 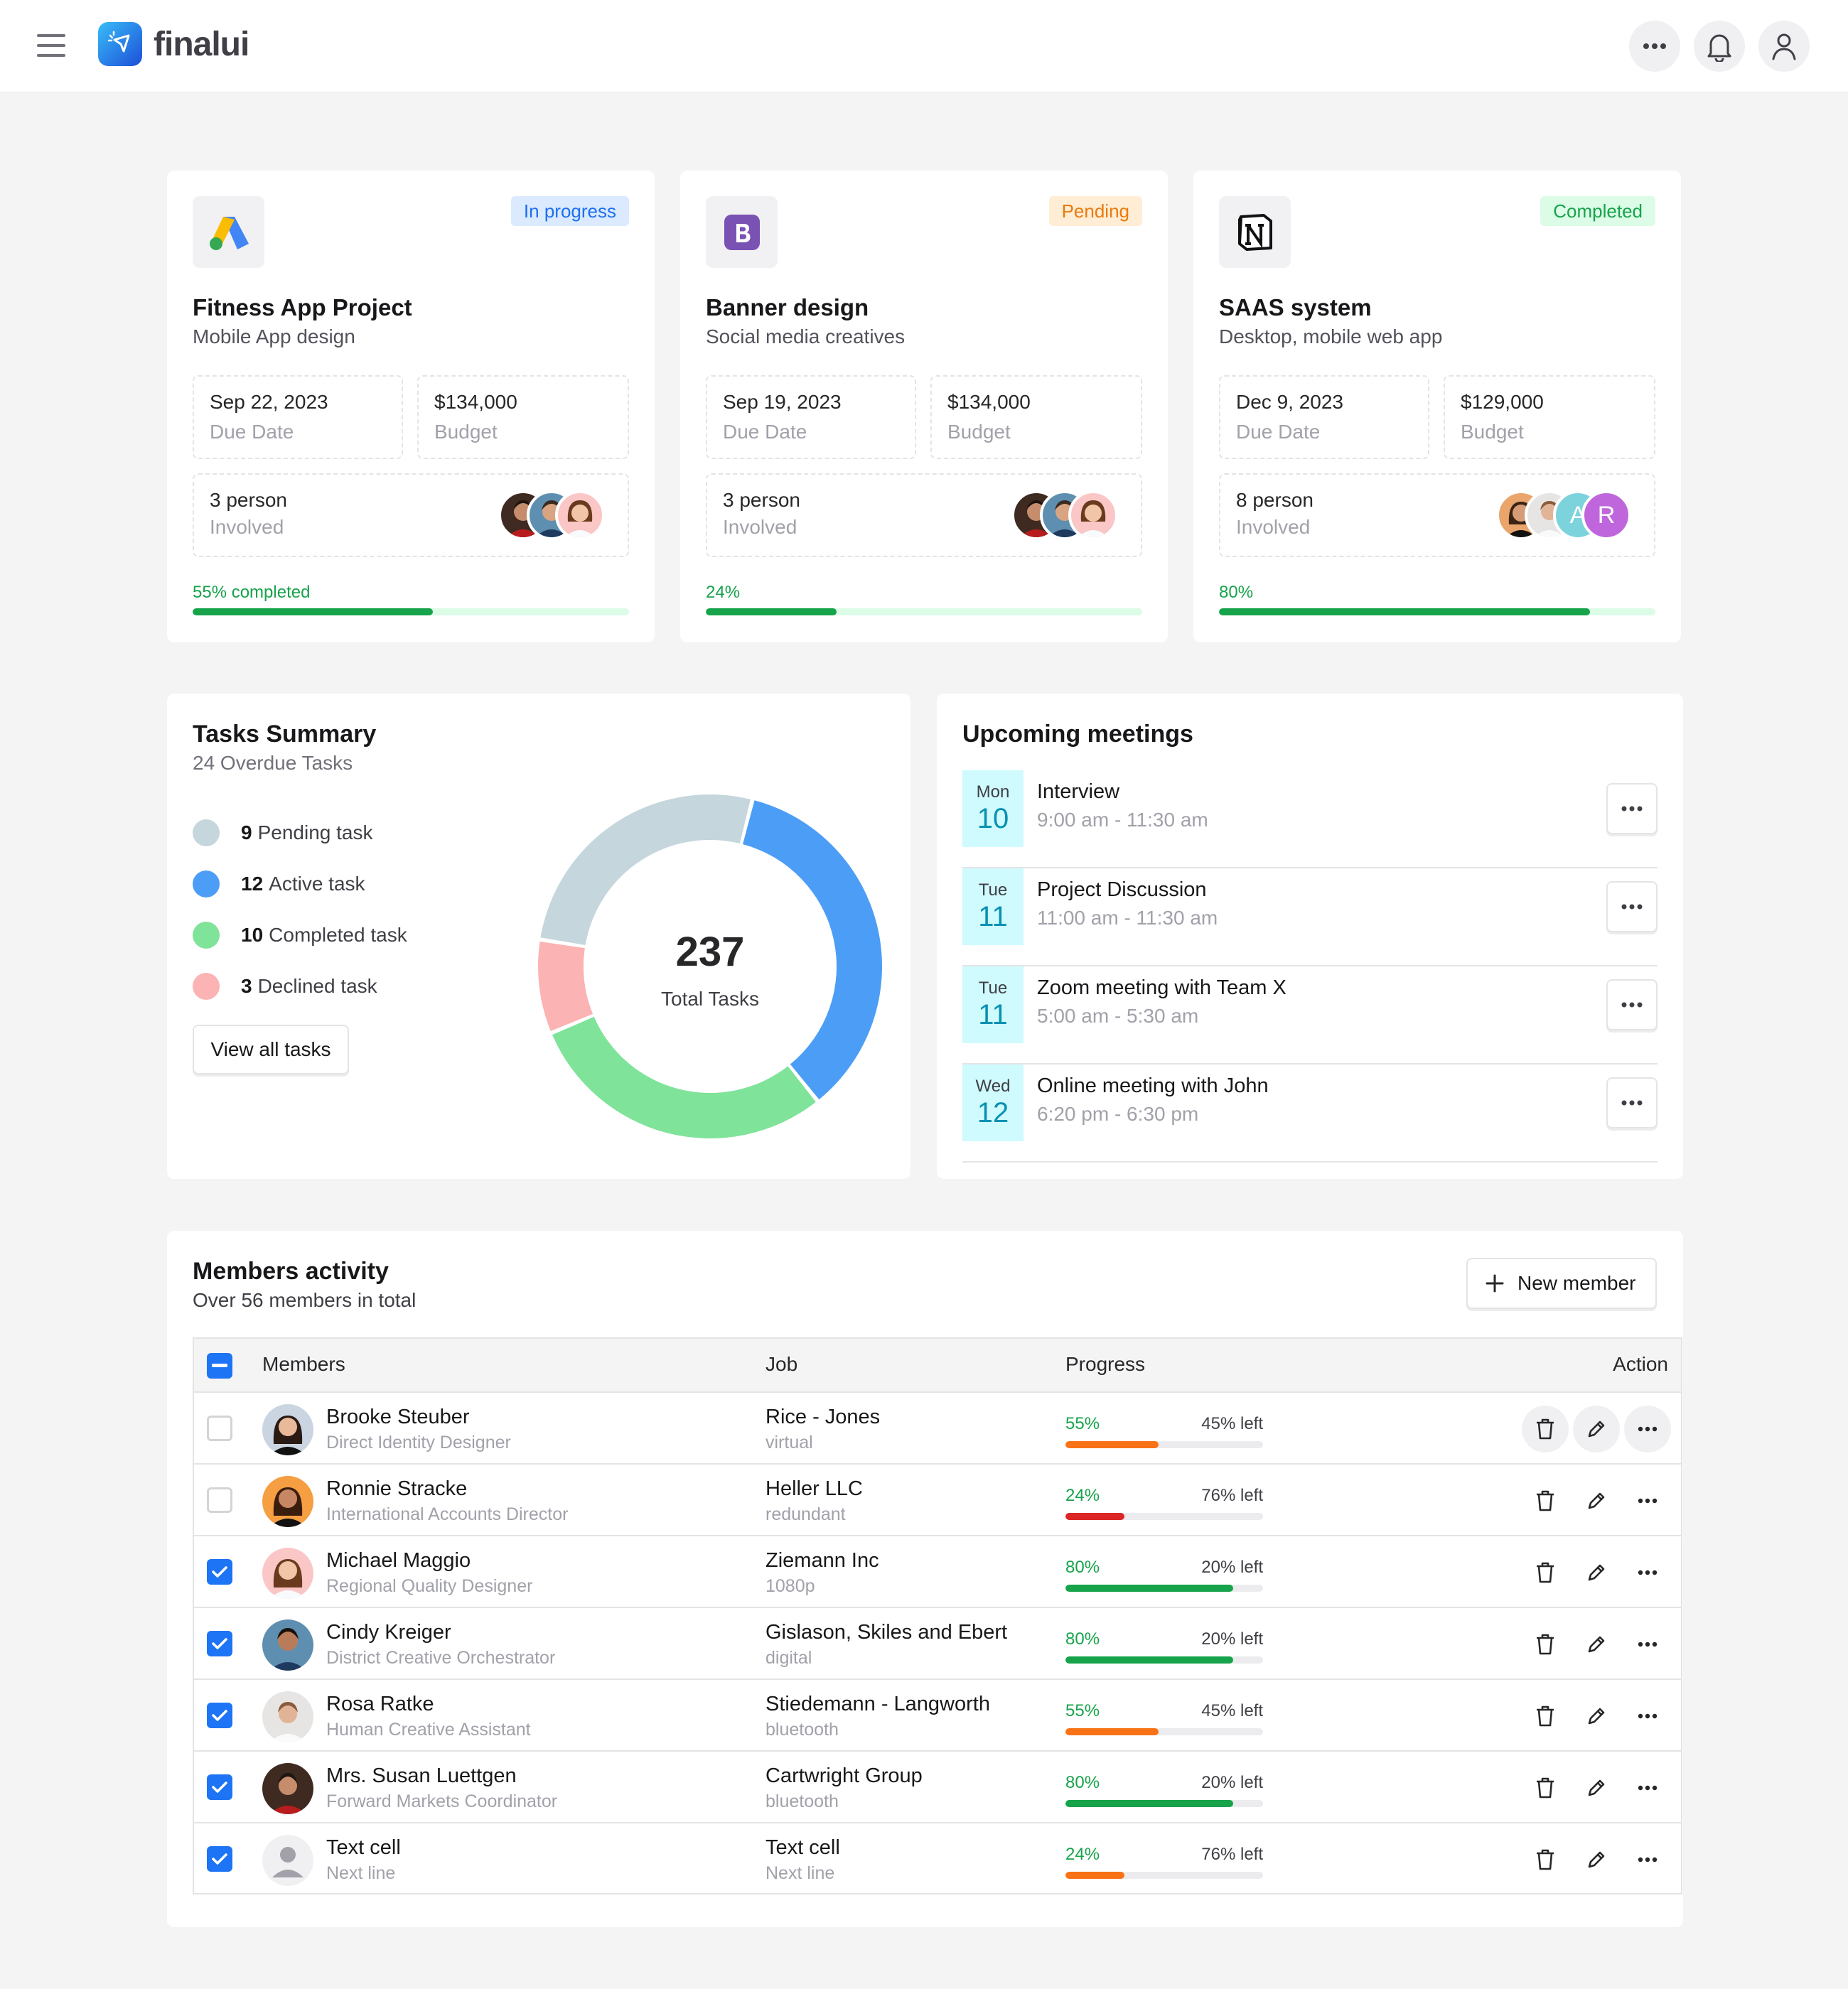 I want to click on total-tasks-label: Total Tasks, so click(x=710, y=999).